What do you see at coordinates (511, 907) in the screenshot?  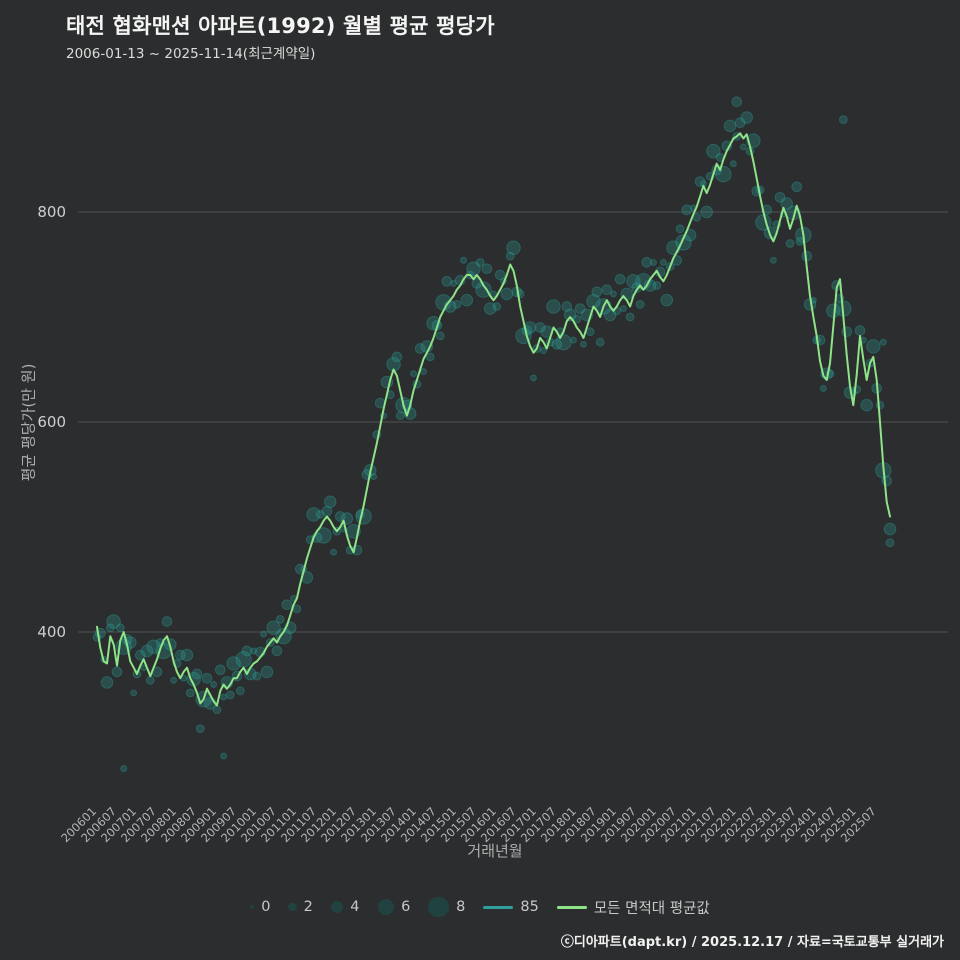 I see `legend-series-item: 85` at bounding box center [511, 907].